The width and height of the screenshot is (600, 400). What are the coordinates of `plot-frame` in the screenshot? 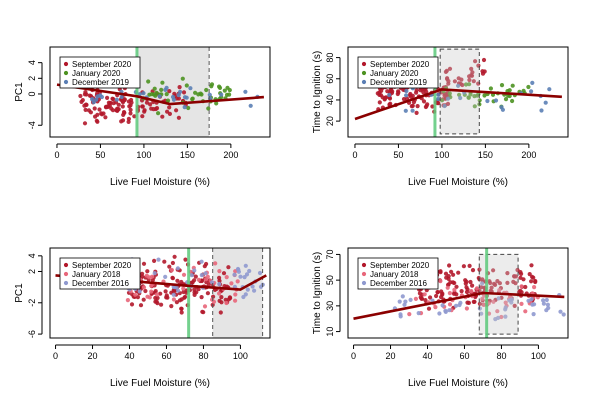 It's located at (160, 293).